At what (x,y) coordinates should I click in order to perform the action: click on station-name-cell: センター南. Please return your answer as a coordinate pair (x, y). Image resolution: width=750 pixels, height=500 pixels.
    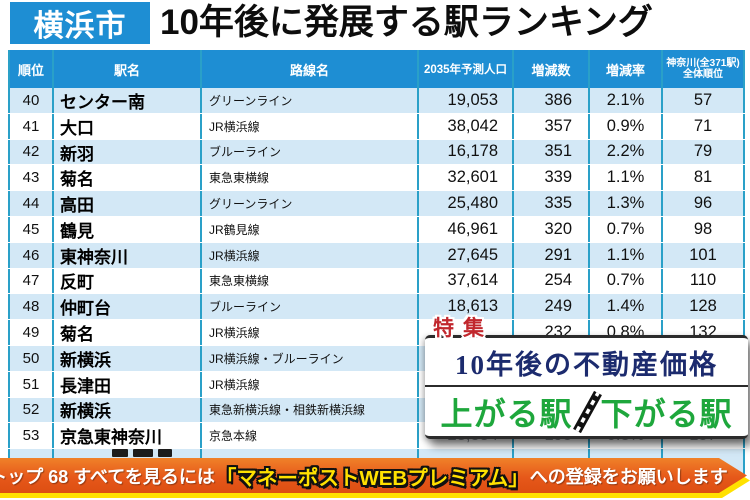
    Looking at the image, I should click on (126, 100).